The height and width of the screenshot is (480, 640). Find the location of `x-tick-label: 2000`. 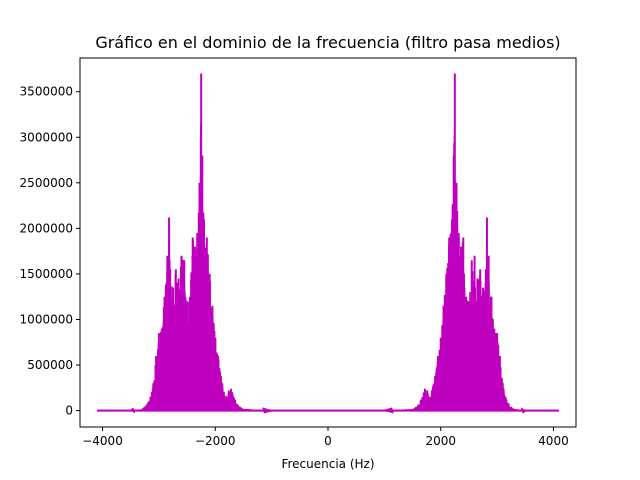

x-tick-label: 2000 is located at coordinates (440, 441).